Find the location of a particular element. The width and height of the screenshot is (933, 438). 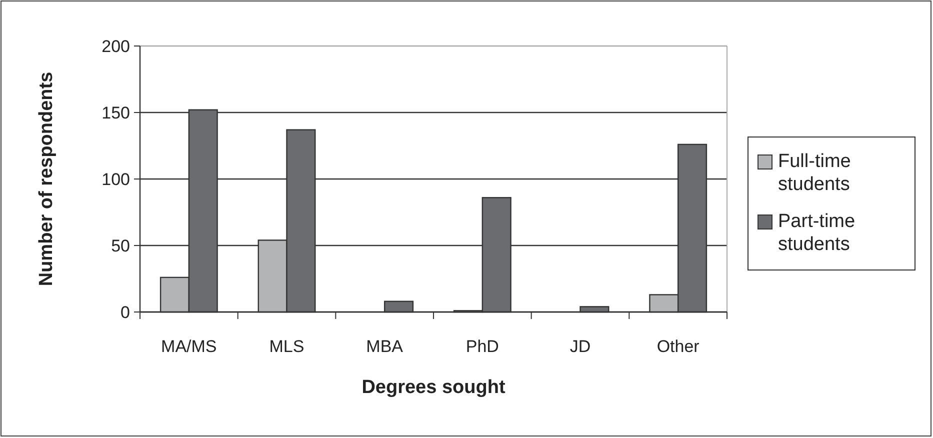

y-tick-label: 50 is located at coordinates (120, 246).